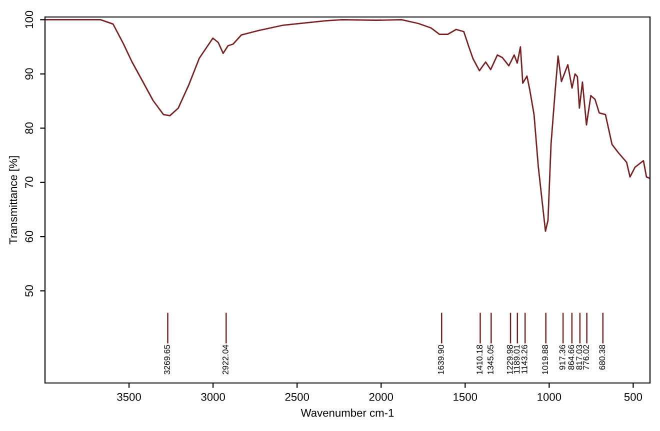 Image resolution: width=660 pixels, height=431 pixels. I want to click on ref-line-label: 1345.05, so click(491, 359).